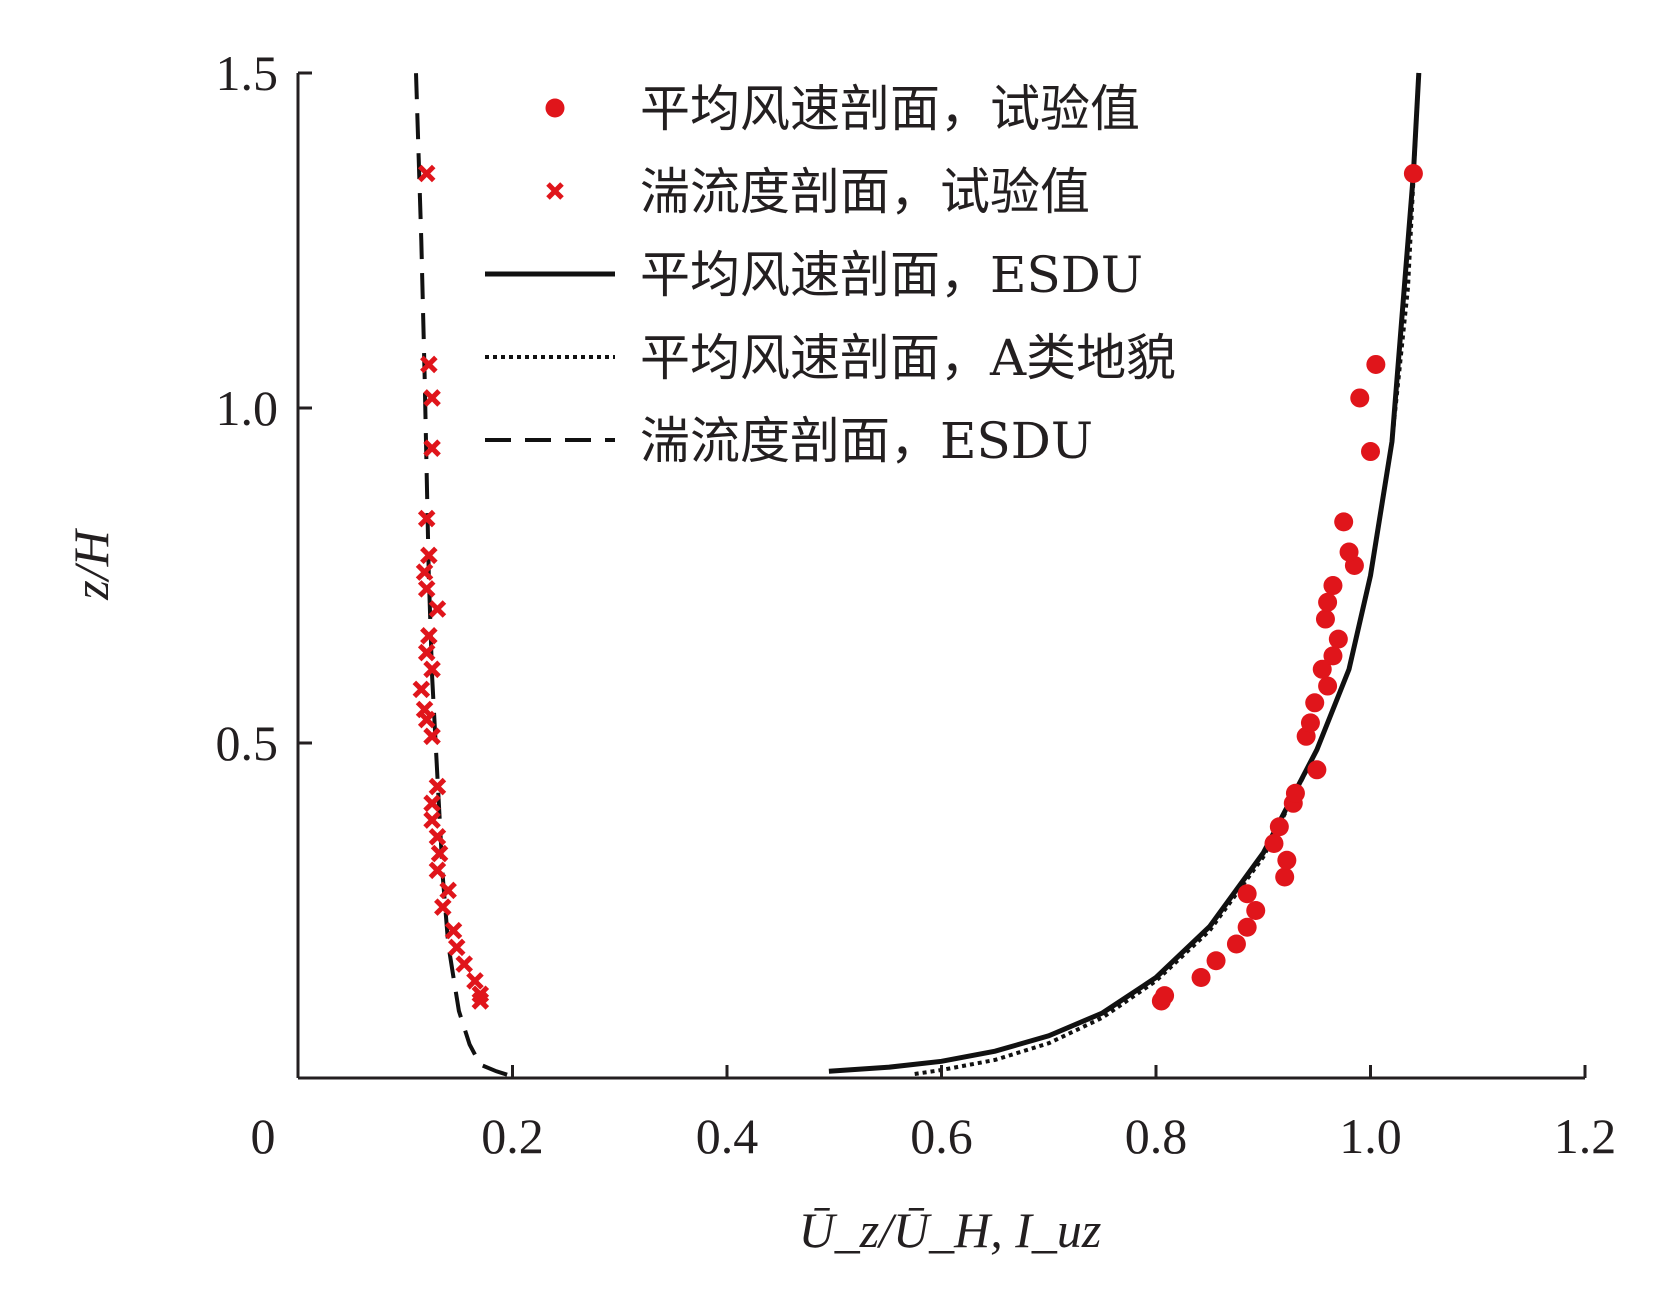 The height and width of the screenshot is (1290, 1655). What do you see at coordinates (866, 441) in the screenshot?
I see `legend-label: 湍流度剖面，ESDU` at bounding box center [866, 441].